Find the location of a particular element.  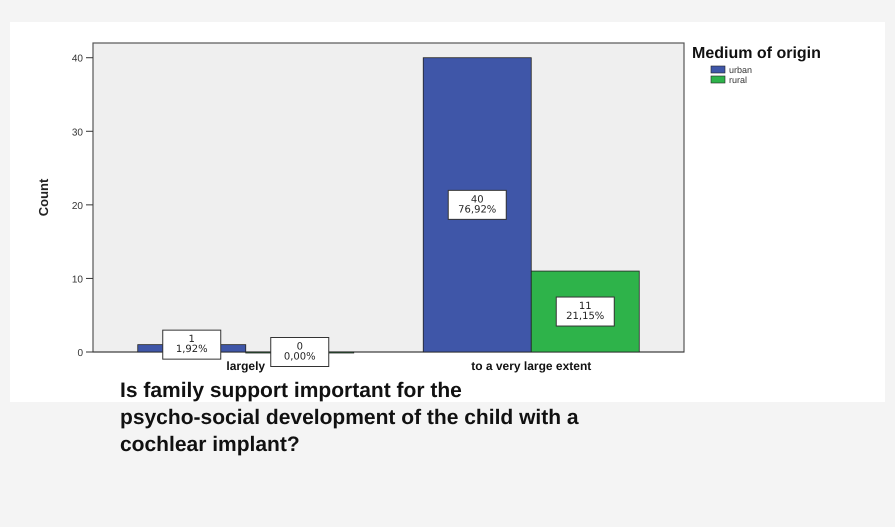

y-tick-label: 0 is located at coordinates (80, 353).